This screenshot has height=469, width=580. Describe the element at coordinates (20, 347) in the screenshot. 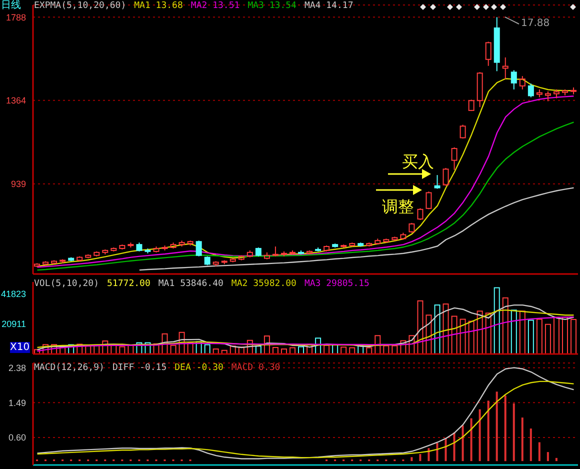

I see `text: X10` at that location.